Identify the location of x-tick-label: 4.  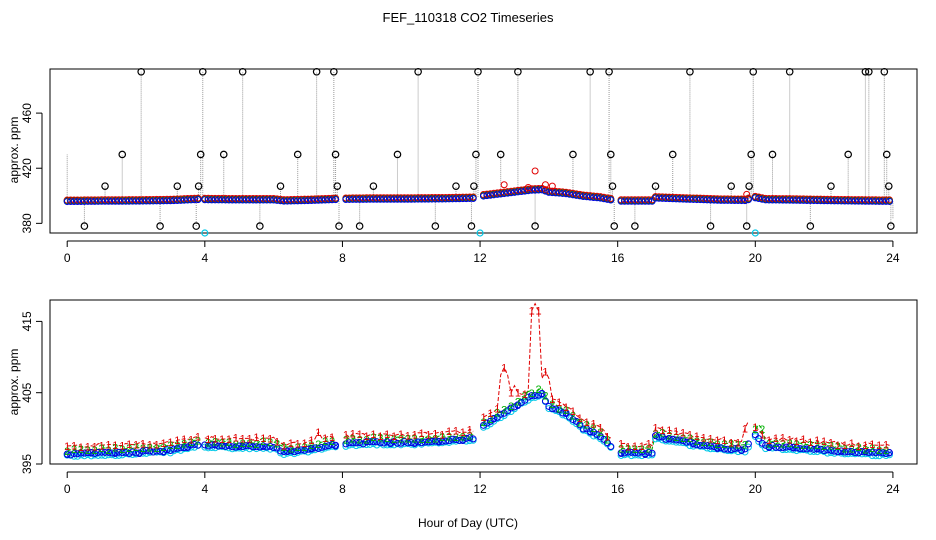
(204, 489).